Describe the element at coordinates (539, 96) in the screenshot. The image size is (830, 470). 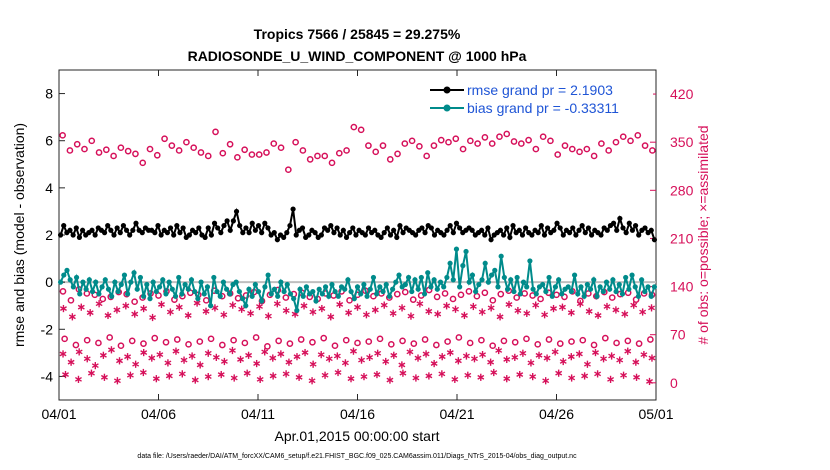
I see `legend-box` at that location.